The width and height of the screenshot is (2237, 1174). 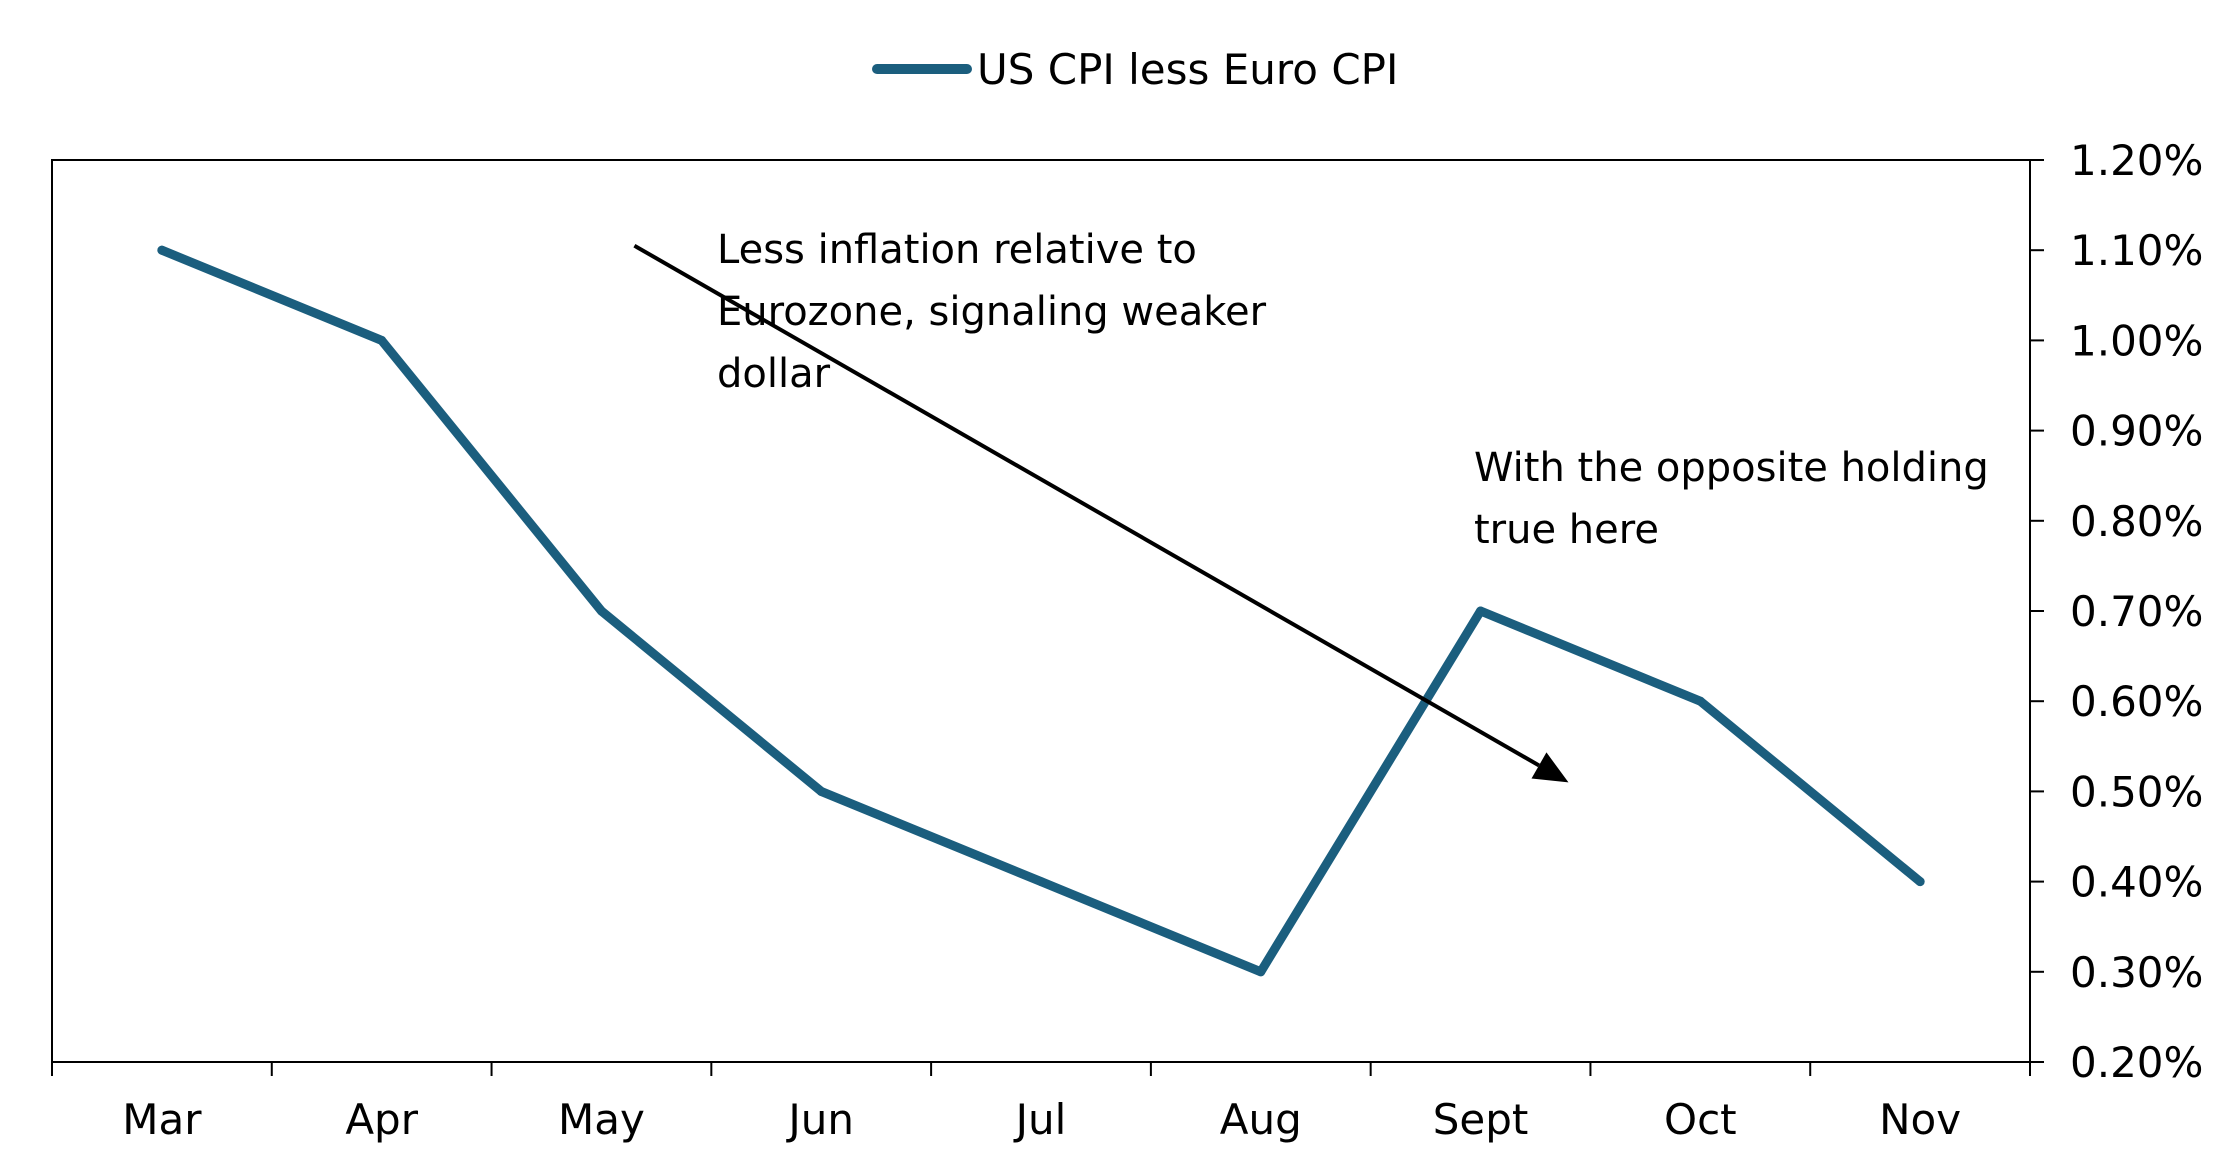 I want to click on y-tick-label: 0.40%, so click(x=2136, y=882).